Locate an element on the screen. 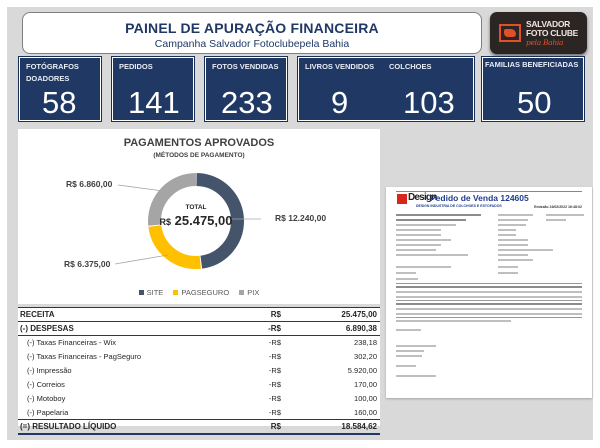 The height and width of the screenshot is (448, 600). table-row: (-) Papelaria -R$ 160,00 is located at coordinates (202, 412).